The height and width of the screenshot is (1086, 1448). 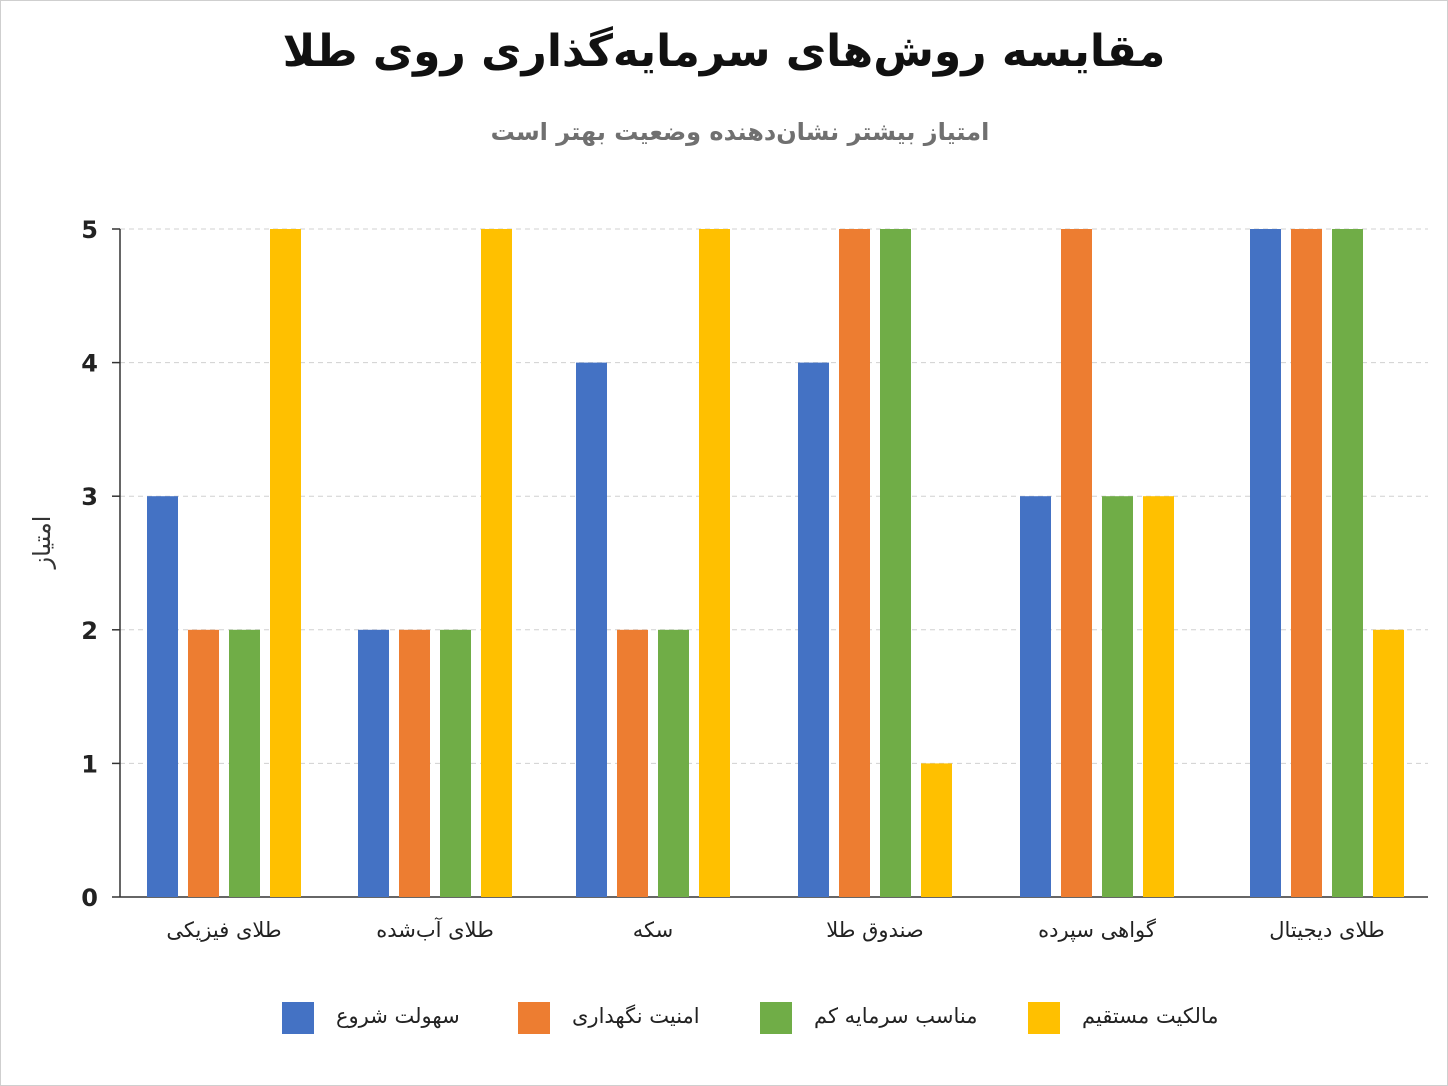 What do you see at coordinates (89, 497) in the screenshot?
I see `y-tick-label: 3` at bounding box center [89, 497].